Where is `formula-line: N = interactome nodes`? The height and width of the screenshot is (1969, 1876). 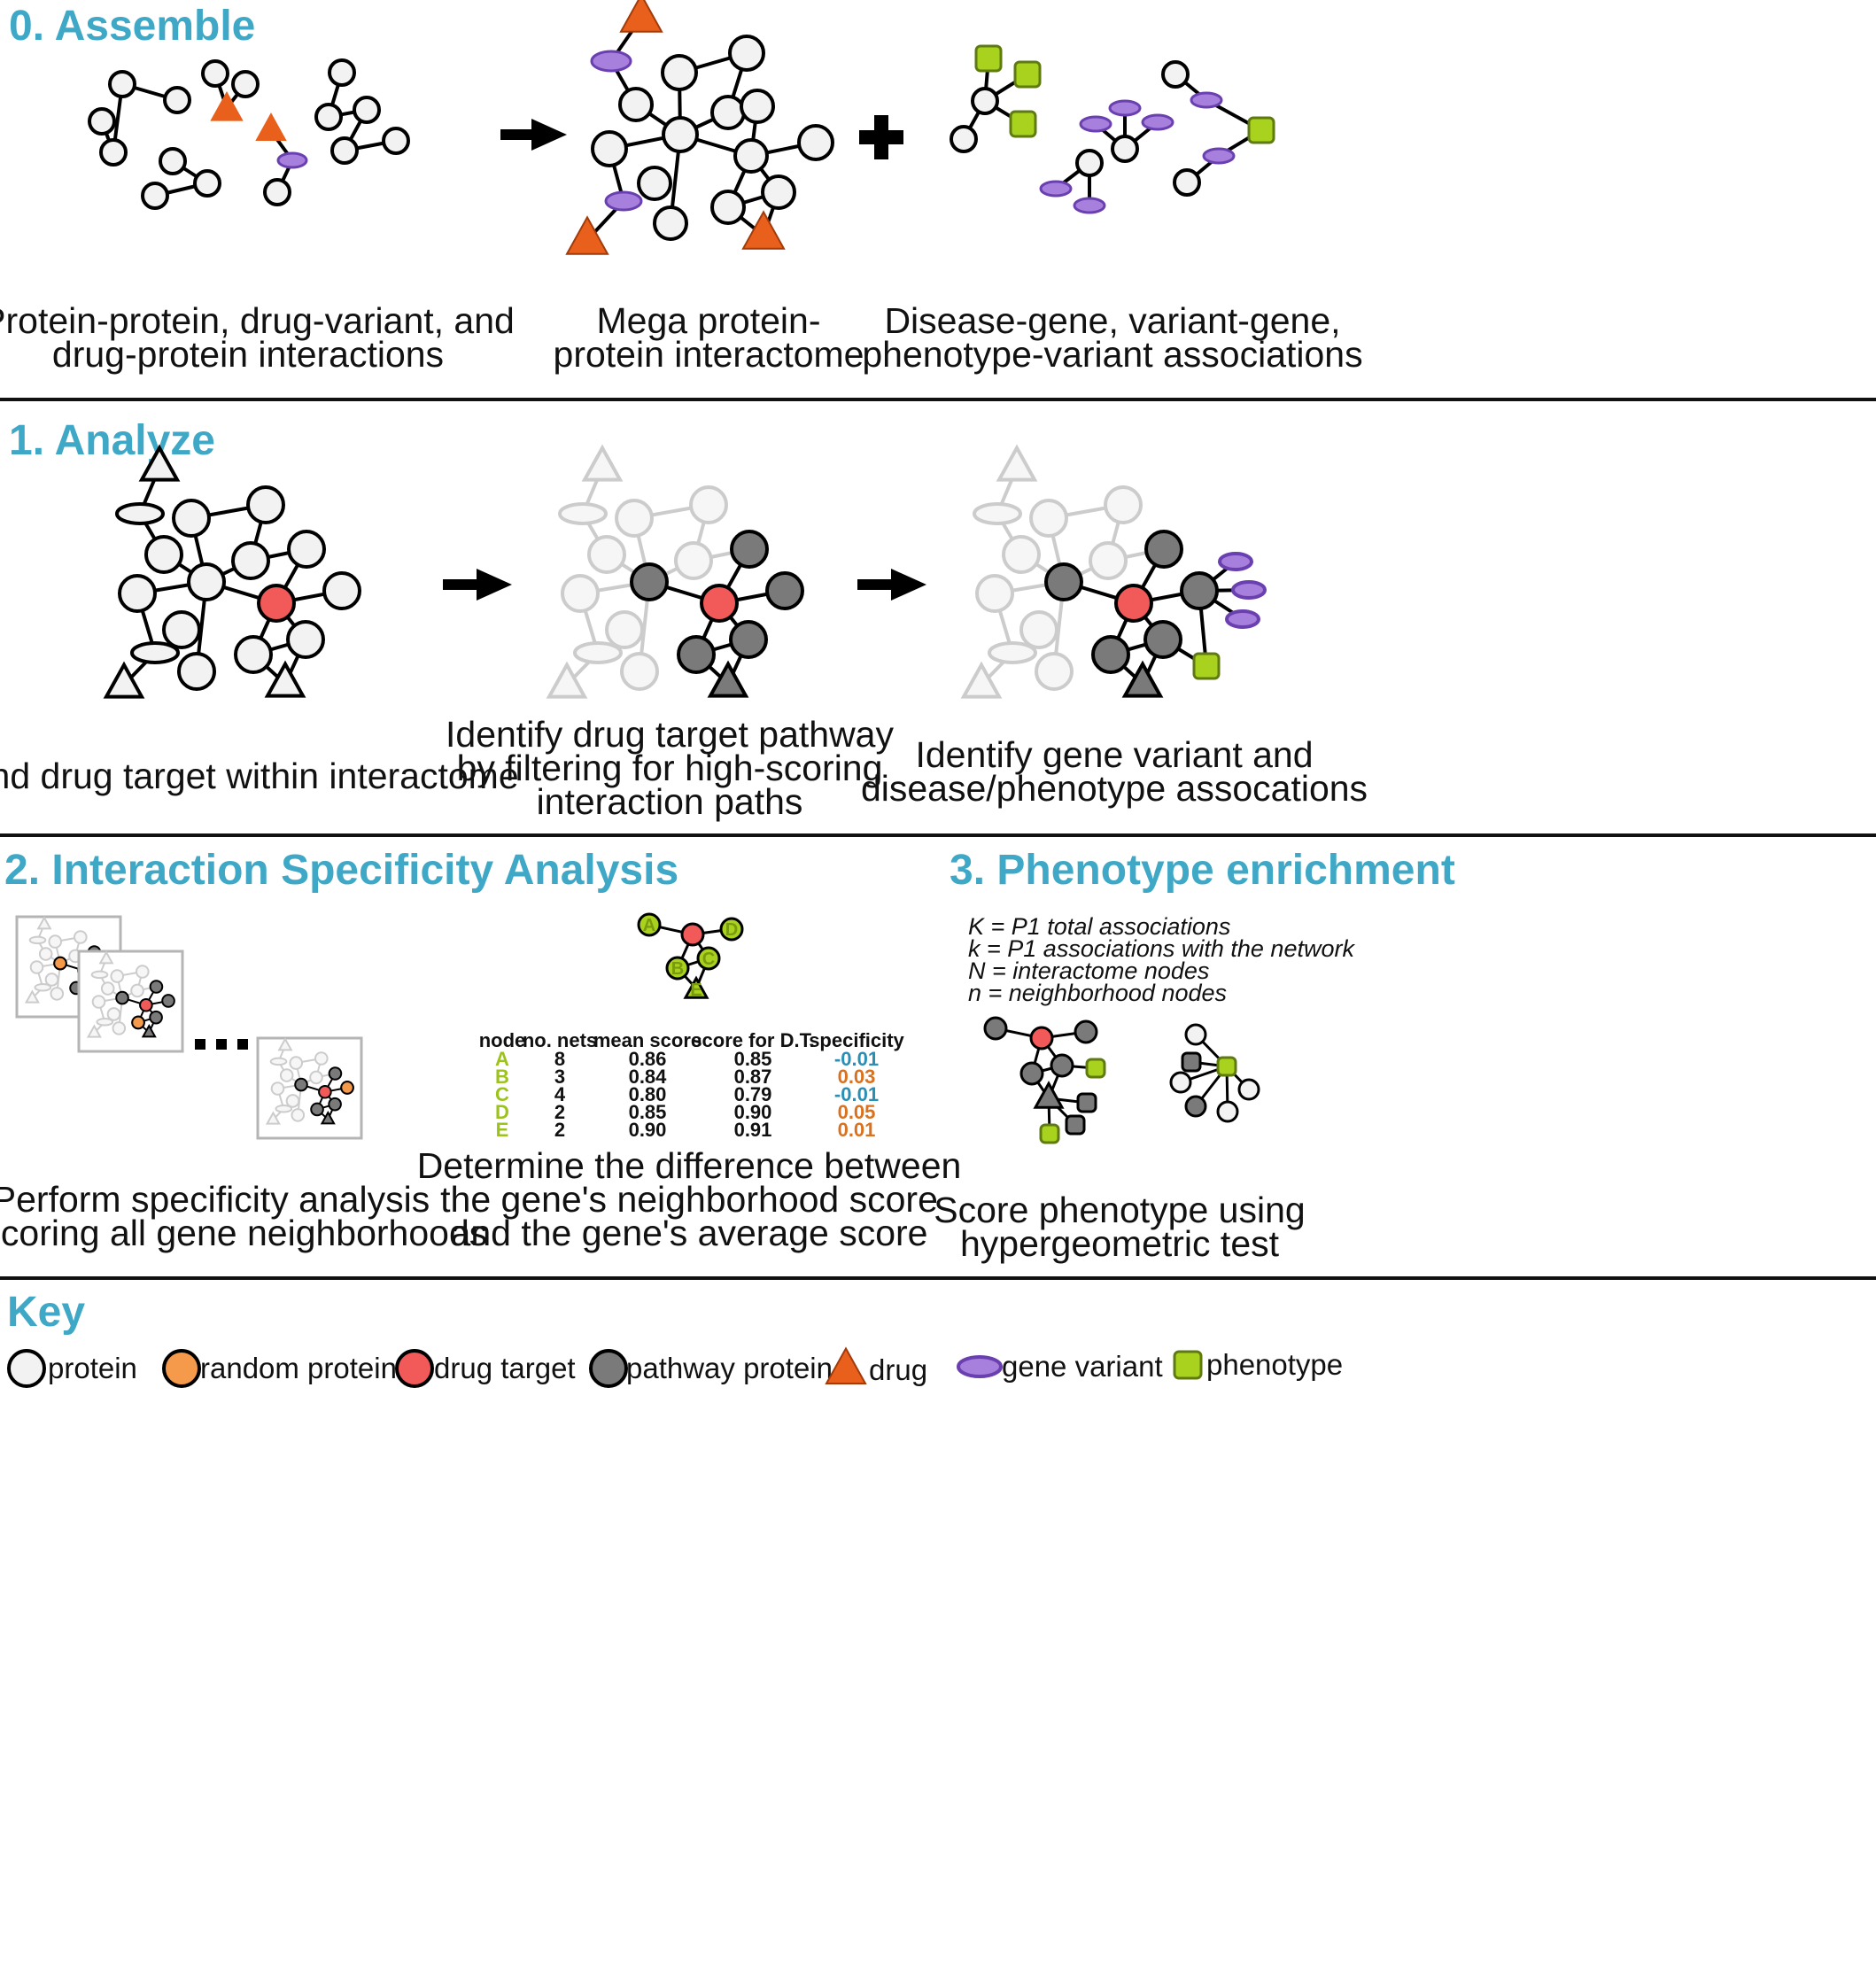 formula-line: N = interactome nodes is located at coordinates (1088, 971).